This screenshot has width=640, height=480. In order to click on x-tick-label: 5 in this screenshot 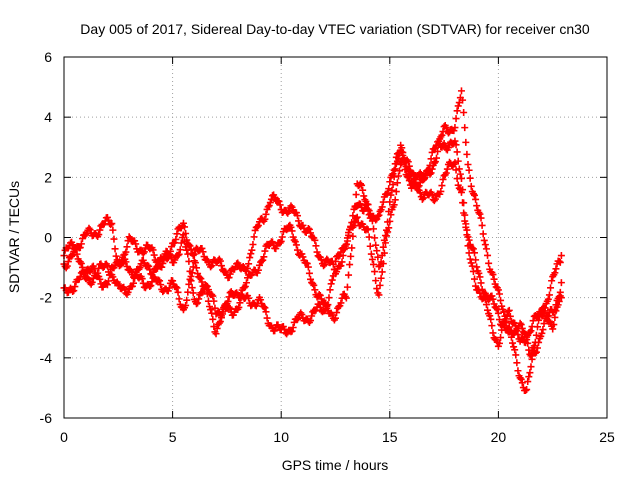, I will do `click(173, 437)`.